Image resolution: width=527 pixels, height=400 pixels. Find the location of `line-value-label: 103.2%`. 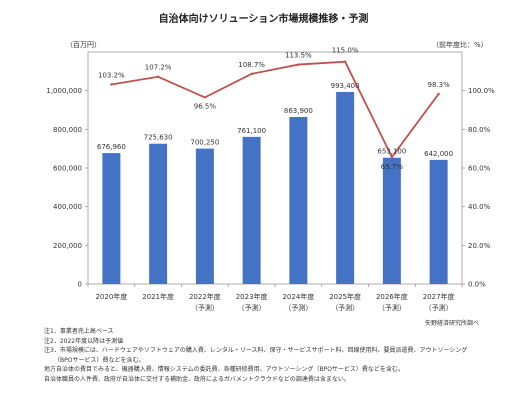

line-value-label: 103.2% is located at coordinates (111, 75).